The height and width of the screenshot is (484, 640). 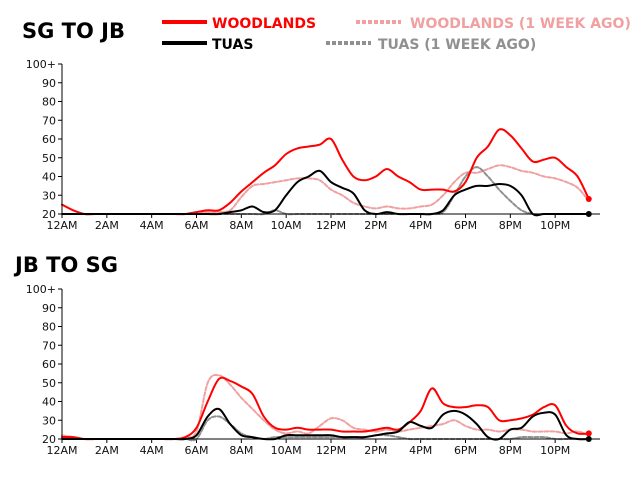 What do you see at coordinates (457, 45) in the screenshot?
I see `legend-label: TUAS (1 WEEK AGO)` at bounding box center [457, 45].